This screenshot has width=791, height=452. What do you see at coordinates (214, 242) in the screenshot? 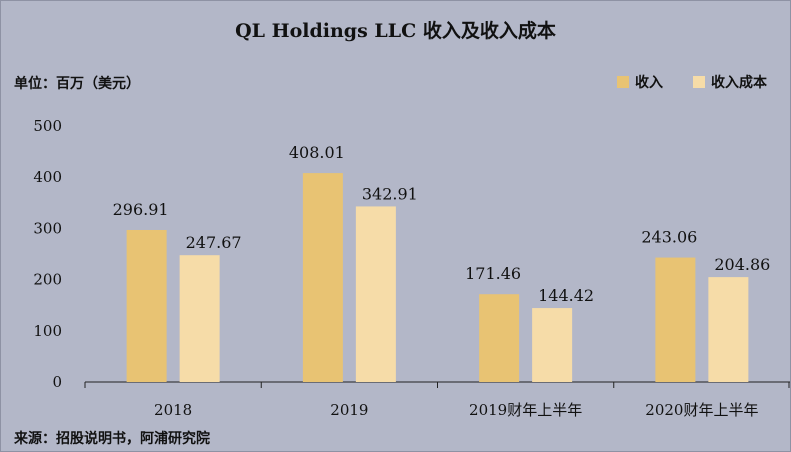
I see `data-label-cost: 247.67` at bounding box center [214, 242].